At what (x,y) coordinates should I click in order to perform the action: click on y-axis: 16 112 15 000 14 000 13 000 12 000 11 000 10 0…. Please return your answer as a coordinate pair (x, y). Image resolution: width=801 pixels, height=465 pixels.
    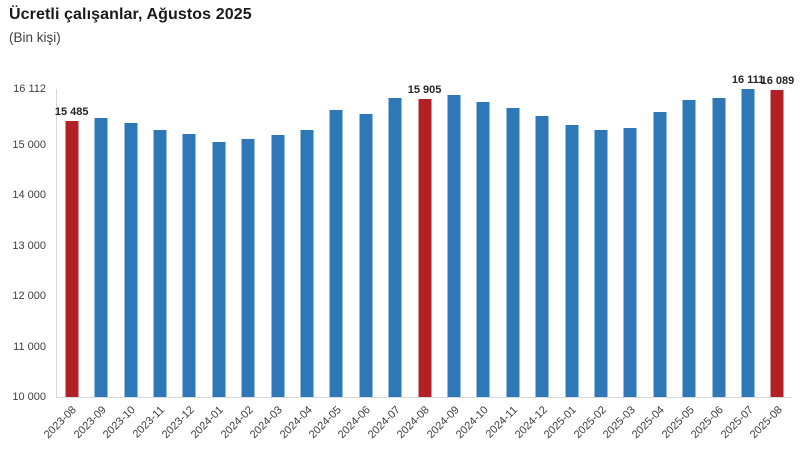
    Looking at the image, I should click on (23, 243).